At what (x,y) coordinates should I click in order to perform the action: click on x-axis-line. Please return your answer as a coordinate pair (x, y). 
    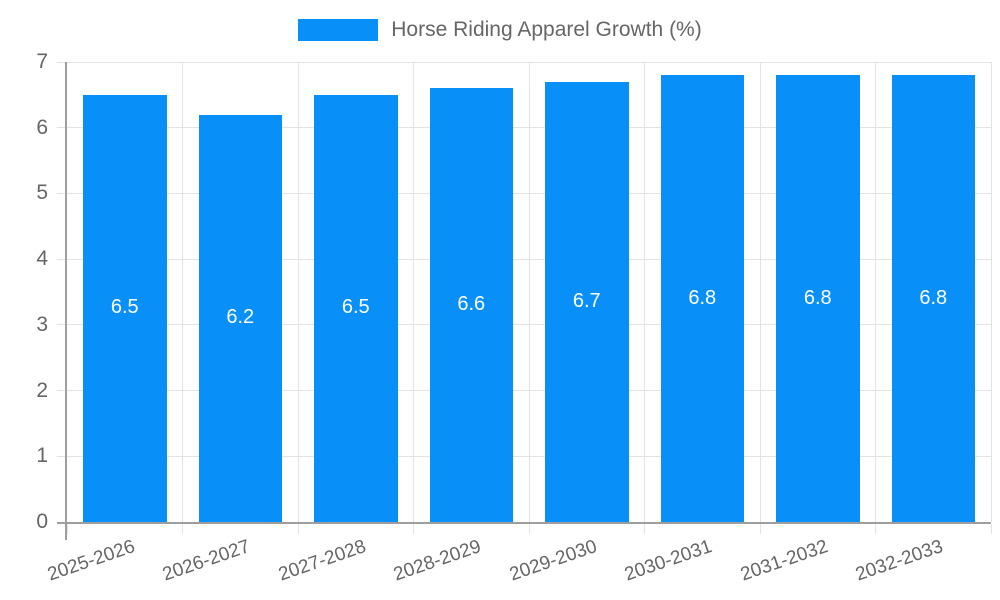
    Looking at the image, I should click on (524, 523).